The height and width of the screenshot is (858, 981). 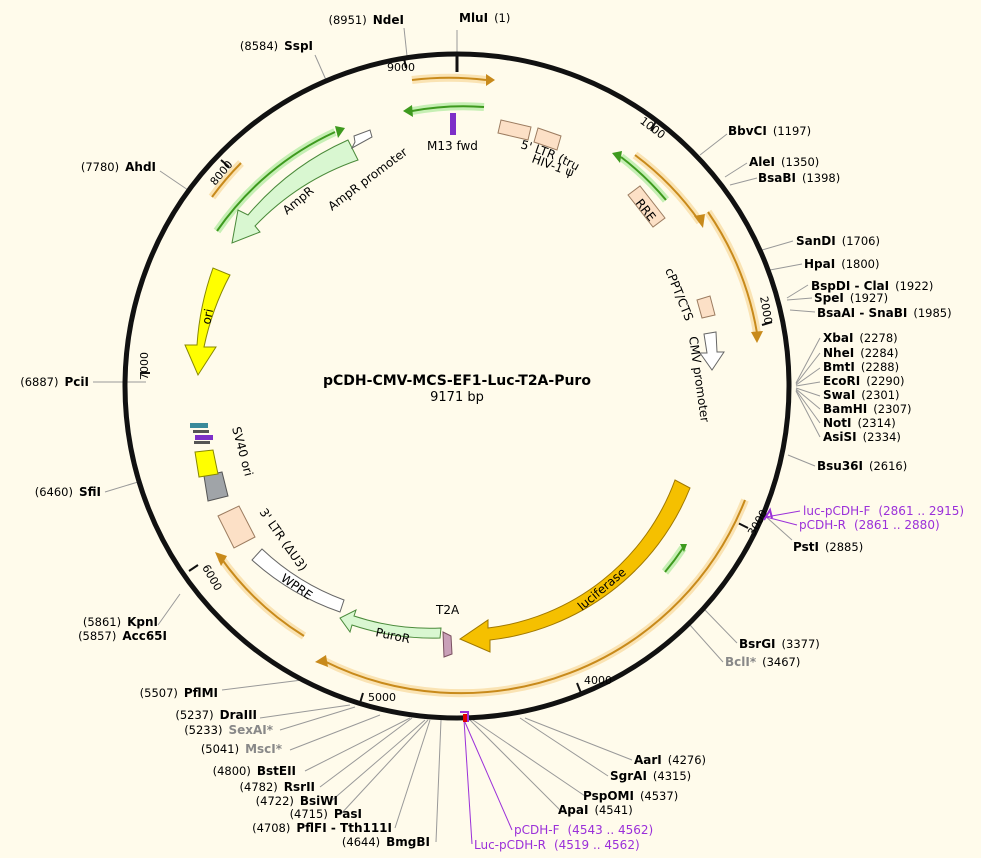 I want to click on site-label: BclI* (3467), so click(x=762, y=662).